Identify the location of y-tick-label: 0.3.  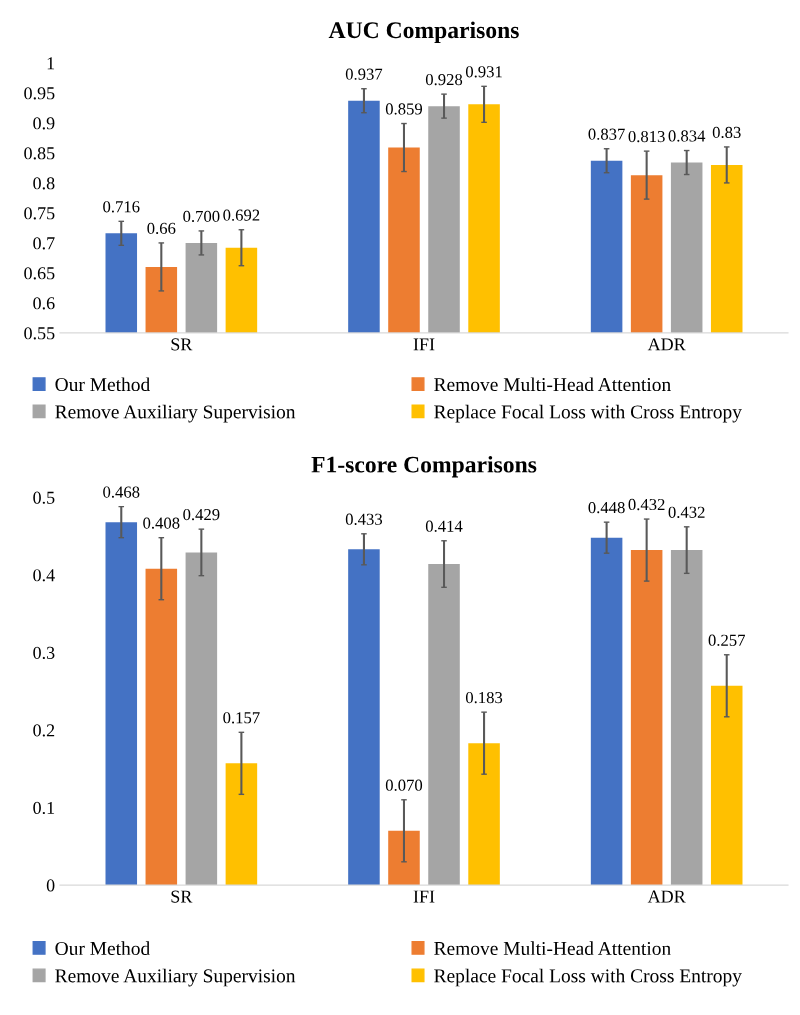
(44, 652).